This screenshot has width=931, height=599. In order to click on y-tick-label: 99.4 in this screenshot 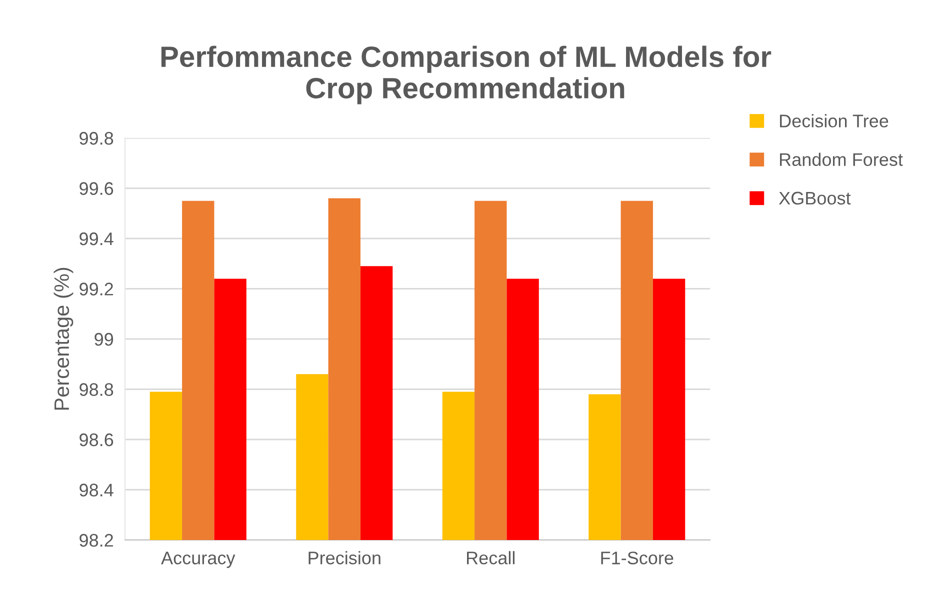, I will do `click(97, 239)`.